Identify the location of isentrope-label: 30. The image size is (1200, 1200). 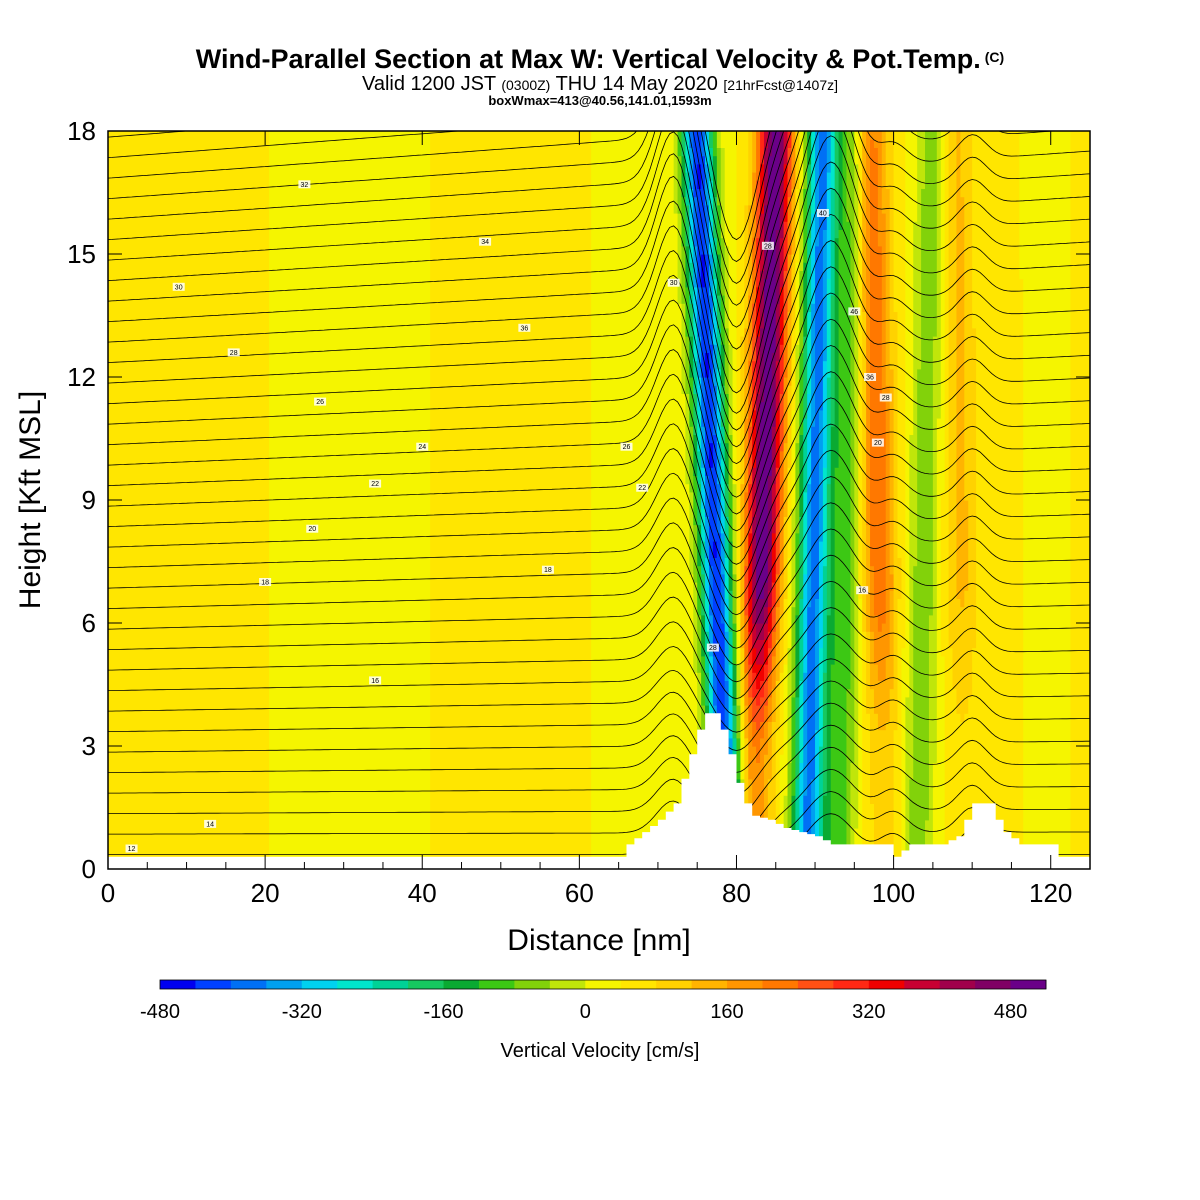
(674, 283).